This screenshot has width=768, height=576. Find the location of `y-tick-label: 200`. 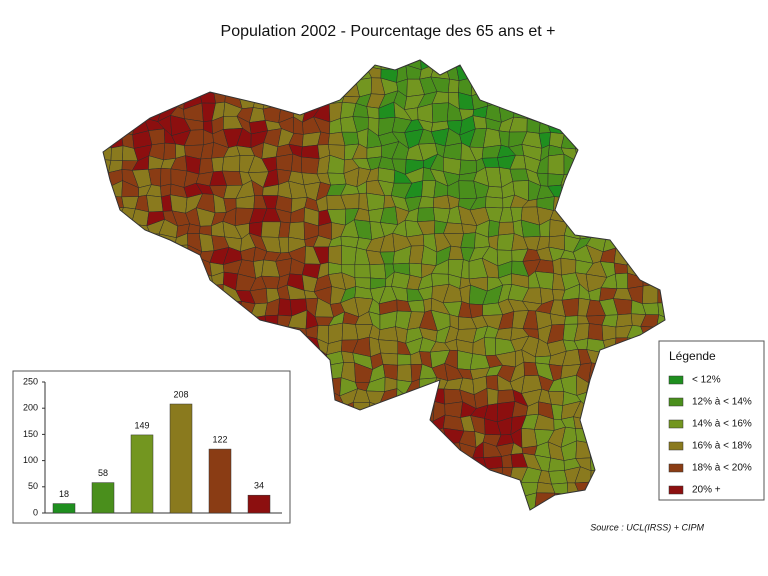

y-tick-label: 200 is located at coordinates (30, 408).